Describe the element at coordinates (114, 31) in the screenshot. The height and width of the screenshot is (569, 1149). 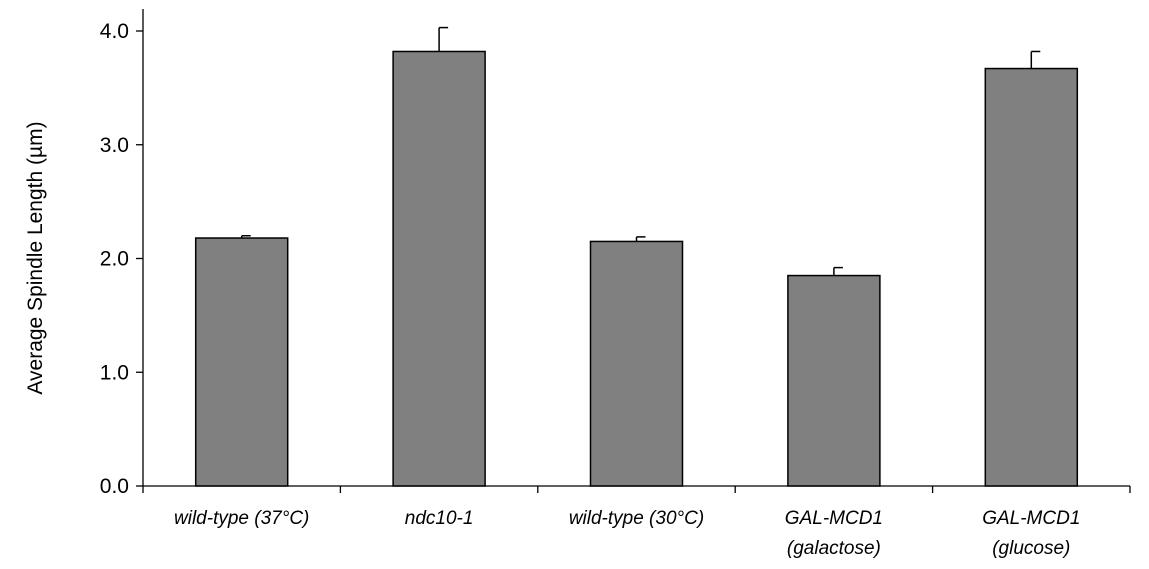
I see `y-tick-label: 4.0` at that location.